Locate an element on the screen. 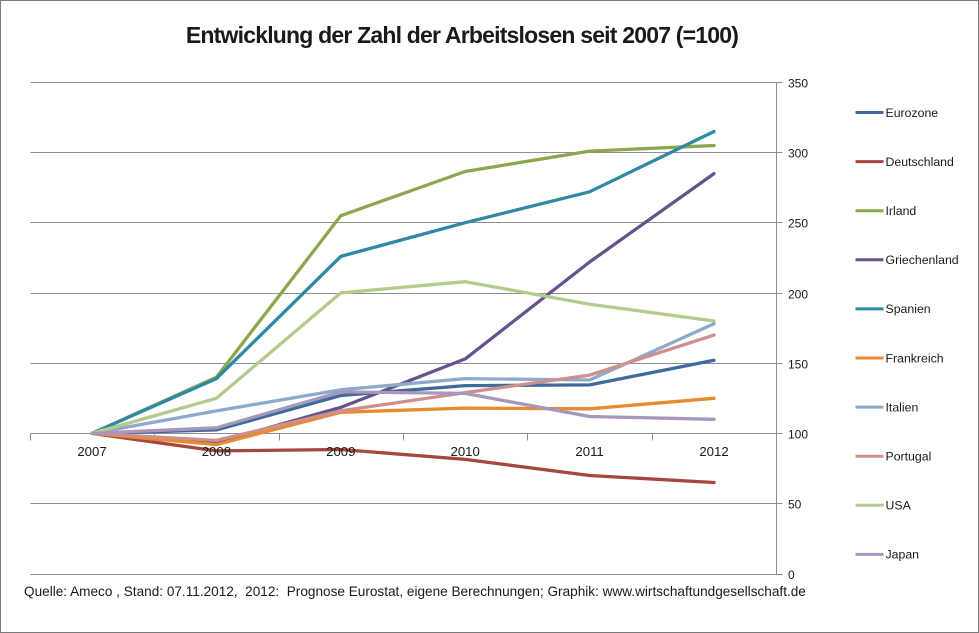 This screenshot has height=633, width=979. svg-text: Eurozone is located at coordinates (912, 113).